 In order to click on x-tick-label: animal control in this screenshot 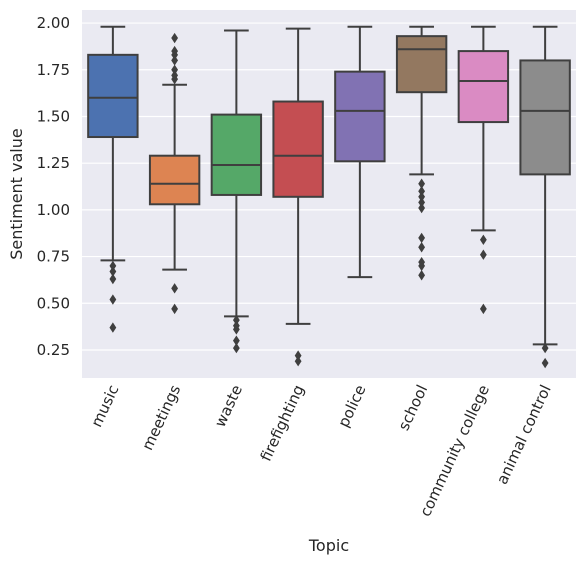, I will do `click(524, 434)`.